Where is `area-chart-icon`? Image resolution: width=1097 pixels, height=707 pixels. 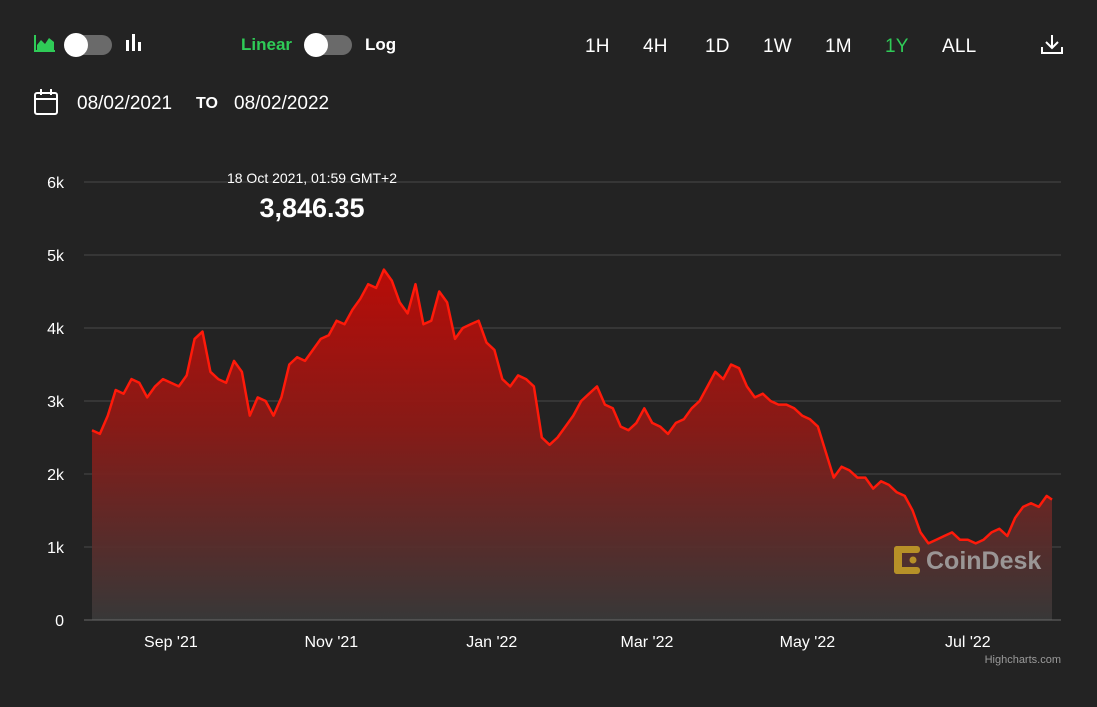
area-chart-icon is located at coordinates (45, 43).